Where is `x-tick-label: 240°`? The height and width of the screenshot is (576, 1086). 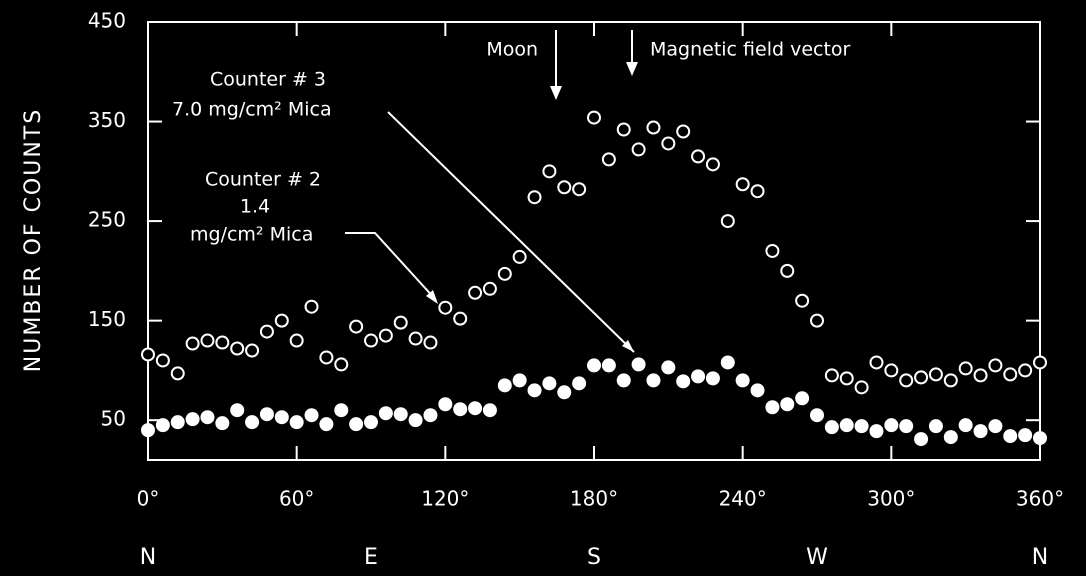
x-tick-label: 240° is located at coordinates (743, 499).